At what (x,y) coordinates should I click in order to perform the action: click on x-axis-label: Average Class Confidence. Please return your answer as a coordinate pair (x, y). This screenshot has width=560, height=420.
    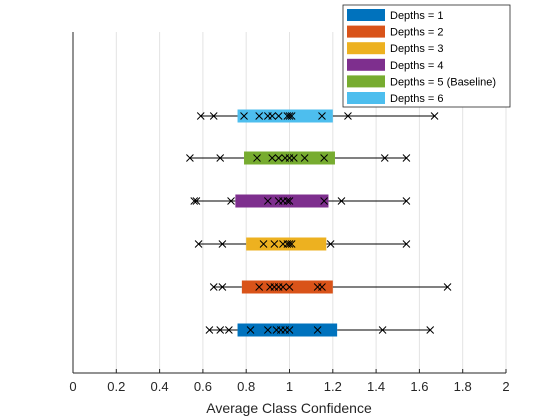
    Looking at the image, I should click on (289, 408).